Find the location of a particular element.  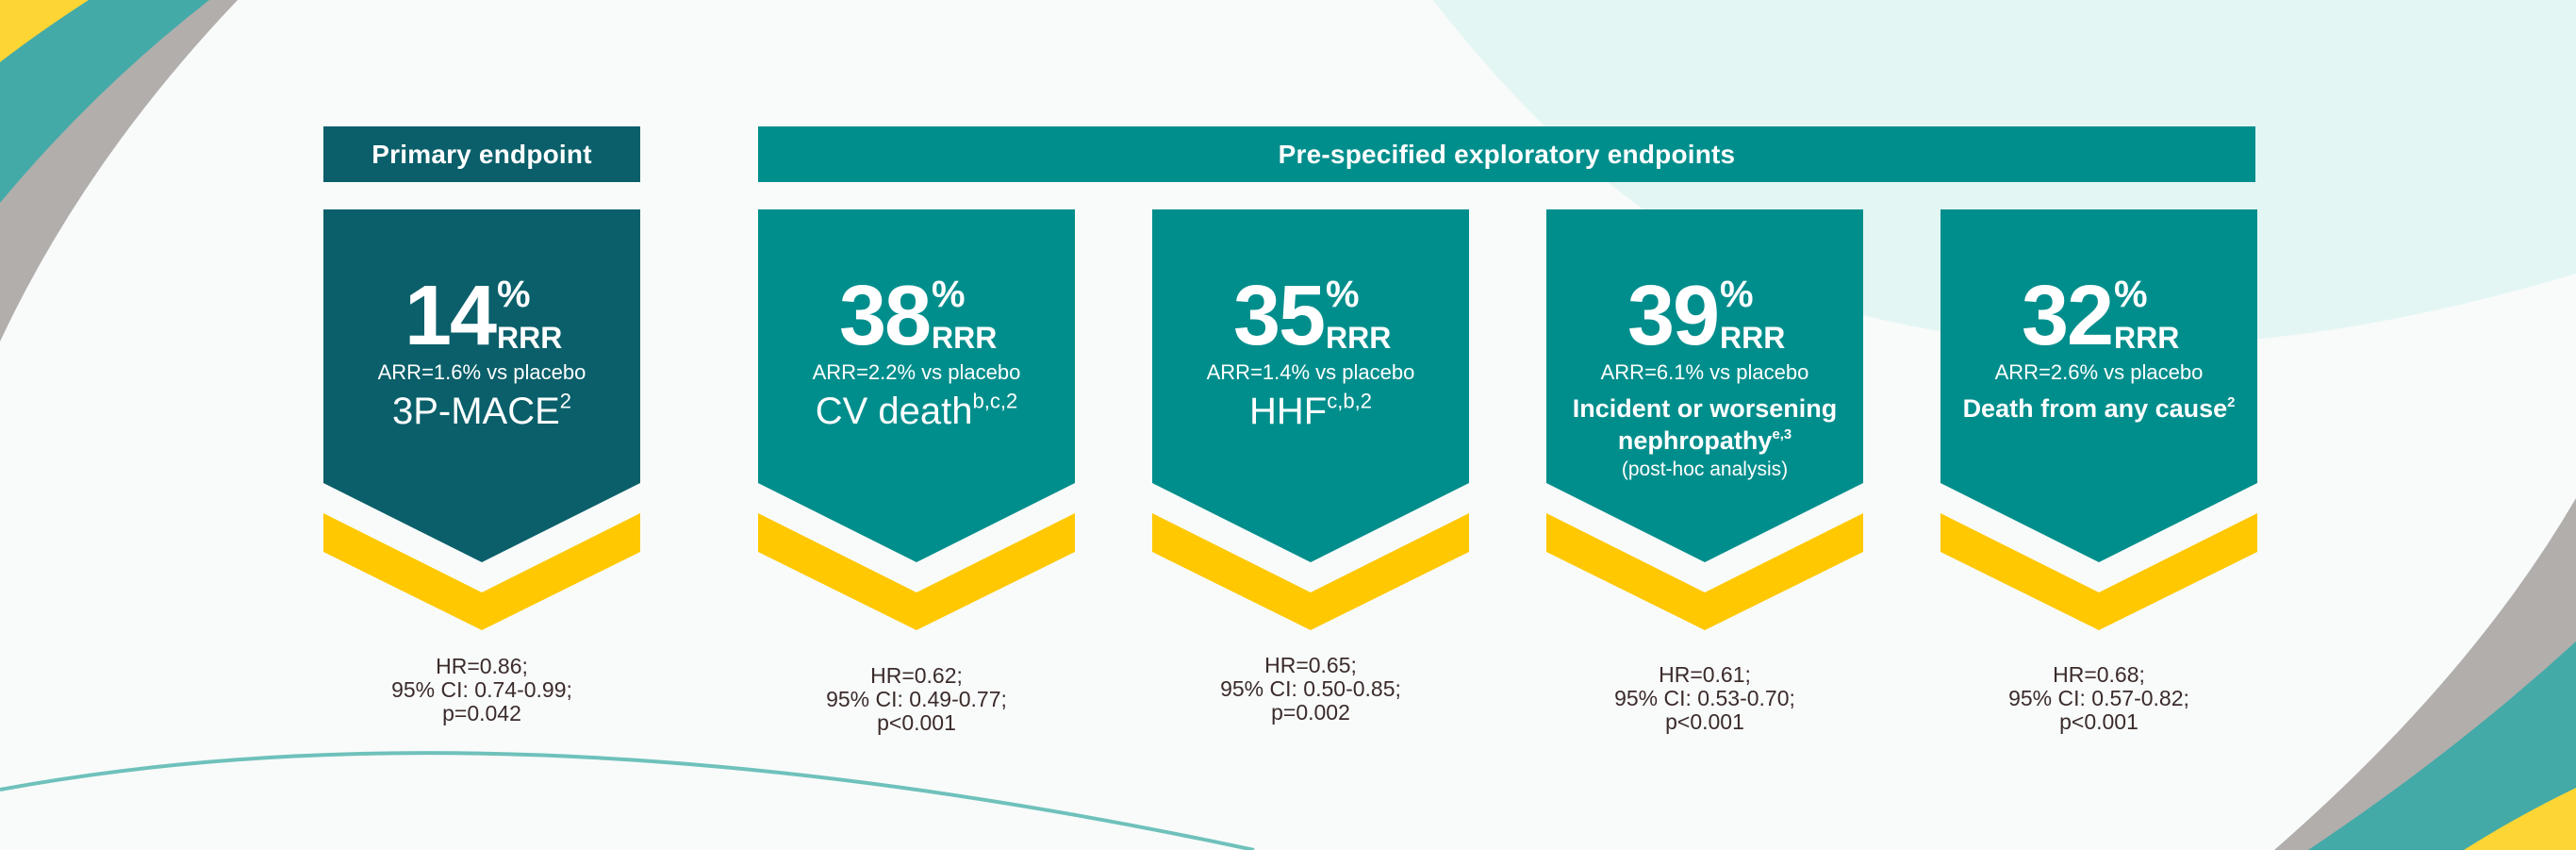

endpoint-title: CV deathb,c,2 is located at coordinates (916, 410).